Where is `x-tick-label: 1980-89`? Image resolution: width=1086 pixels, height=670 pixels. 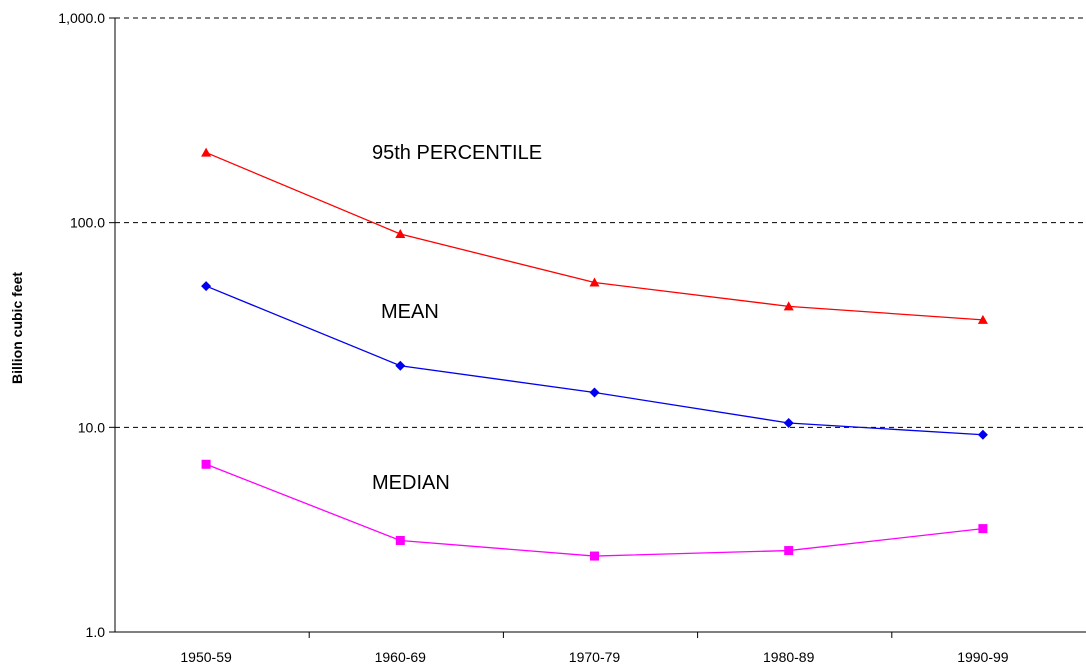
x-tick-label: 1980-89 is located at coordinates (789, 657).